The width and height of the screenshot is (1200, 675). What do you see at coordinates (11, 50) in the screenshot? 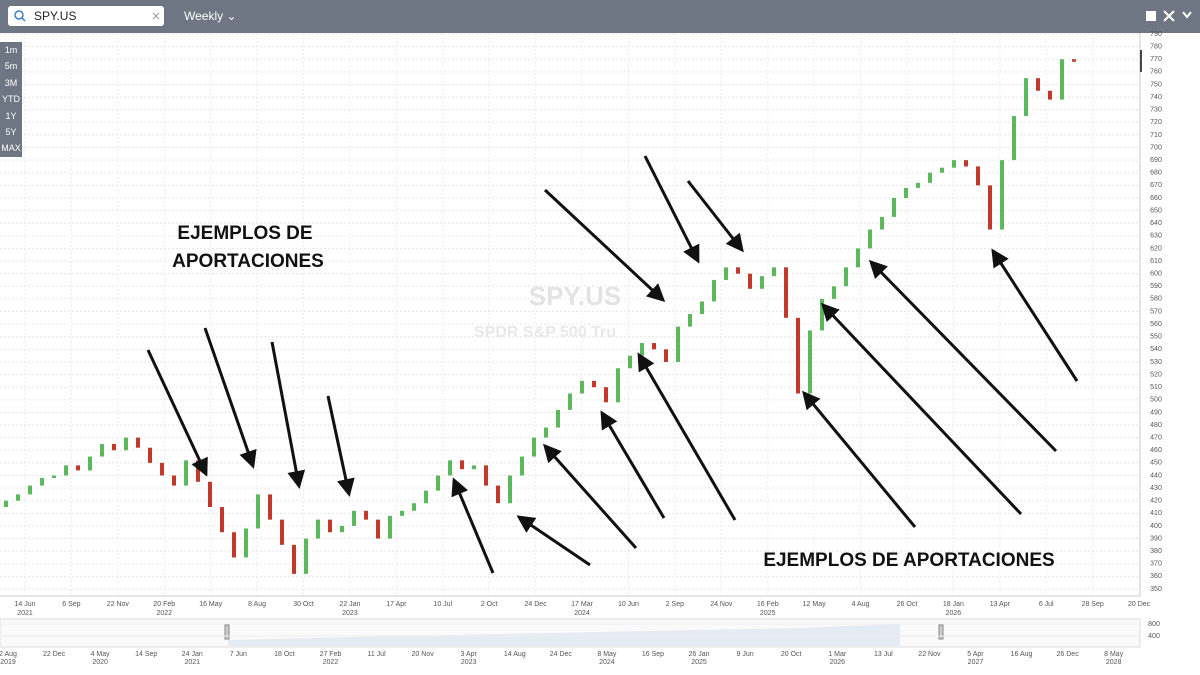
I see `range-button: 1m` at bounding box center [11, 50].